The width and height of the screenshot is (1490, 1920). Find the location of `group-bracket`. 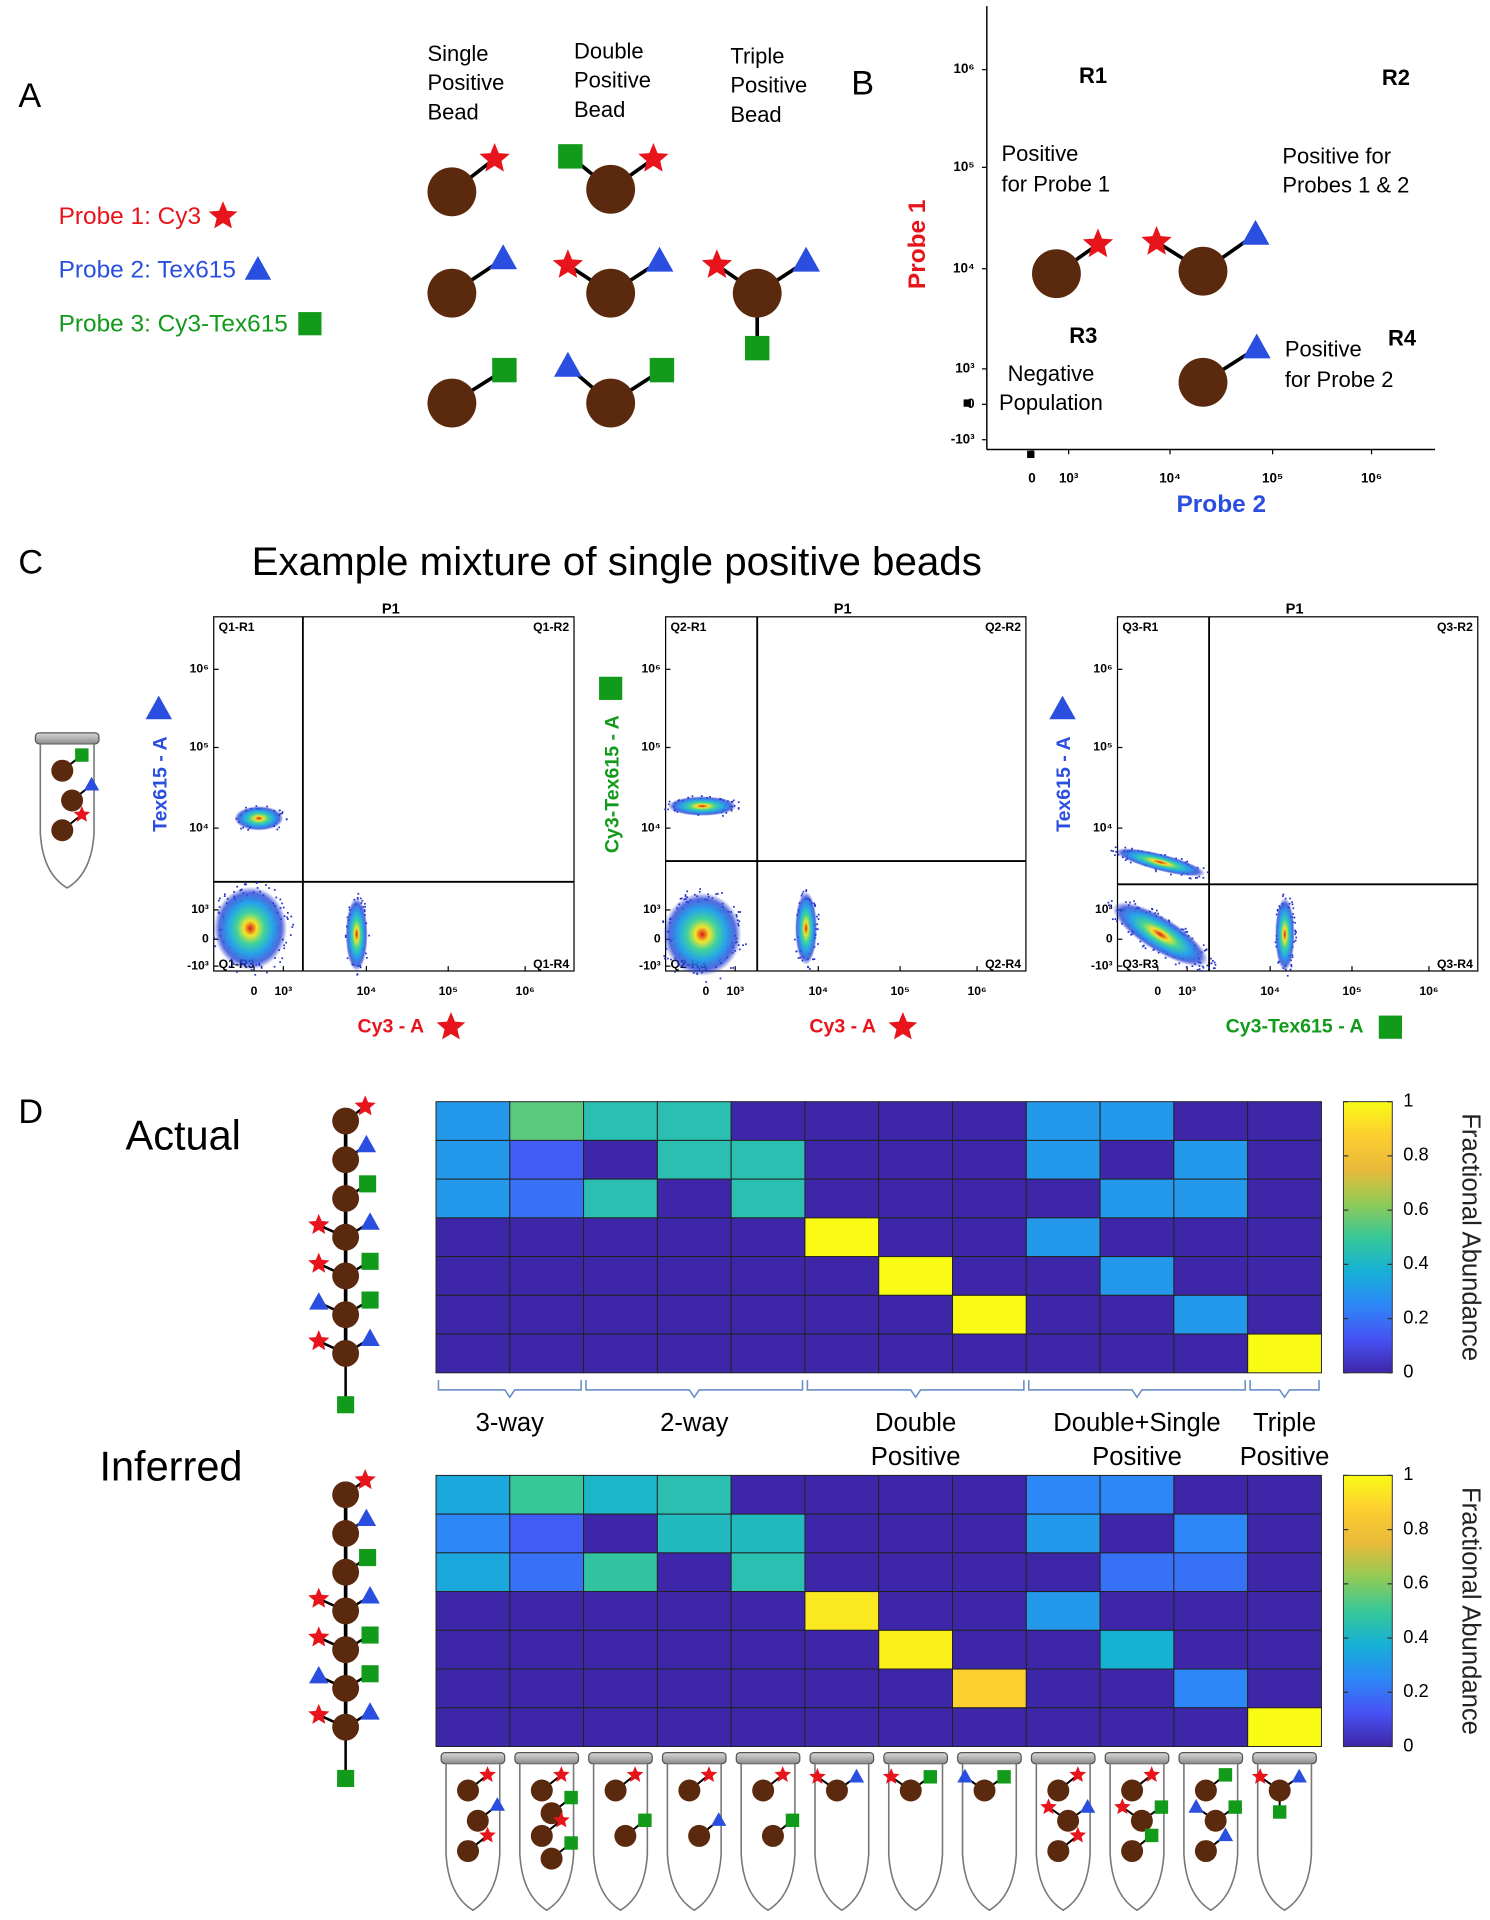

group-bracket is located at coordinates (509, 1389).